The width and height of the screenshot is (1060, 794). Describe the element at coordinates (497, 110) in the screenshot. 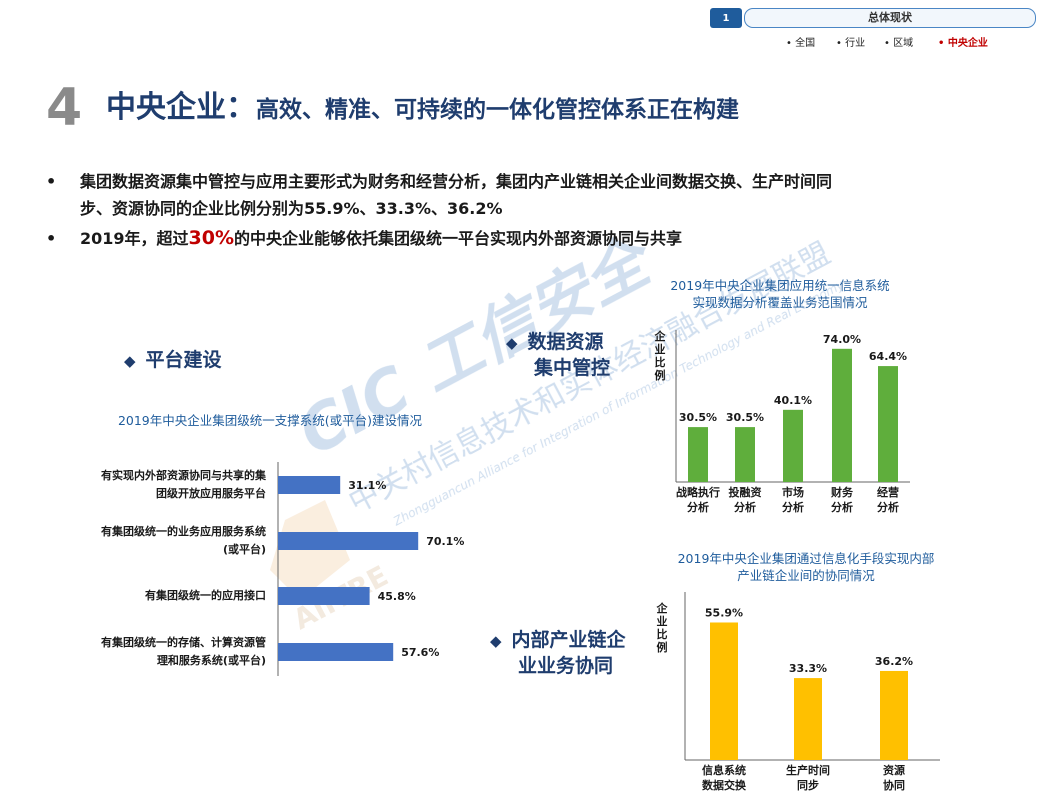

I see `page-title-sub: 高效、精准、可持续的一体化管控体系正在构建` at that location.